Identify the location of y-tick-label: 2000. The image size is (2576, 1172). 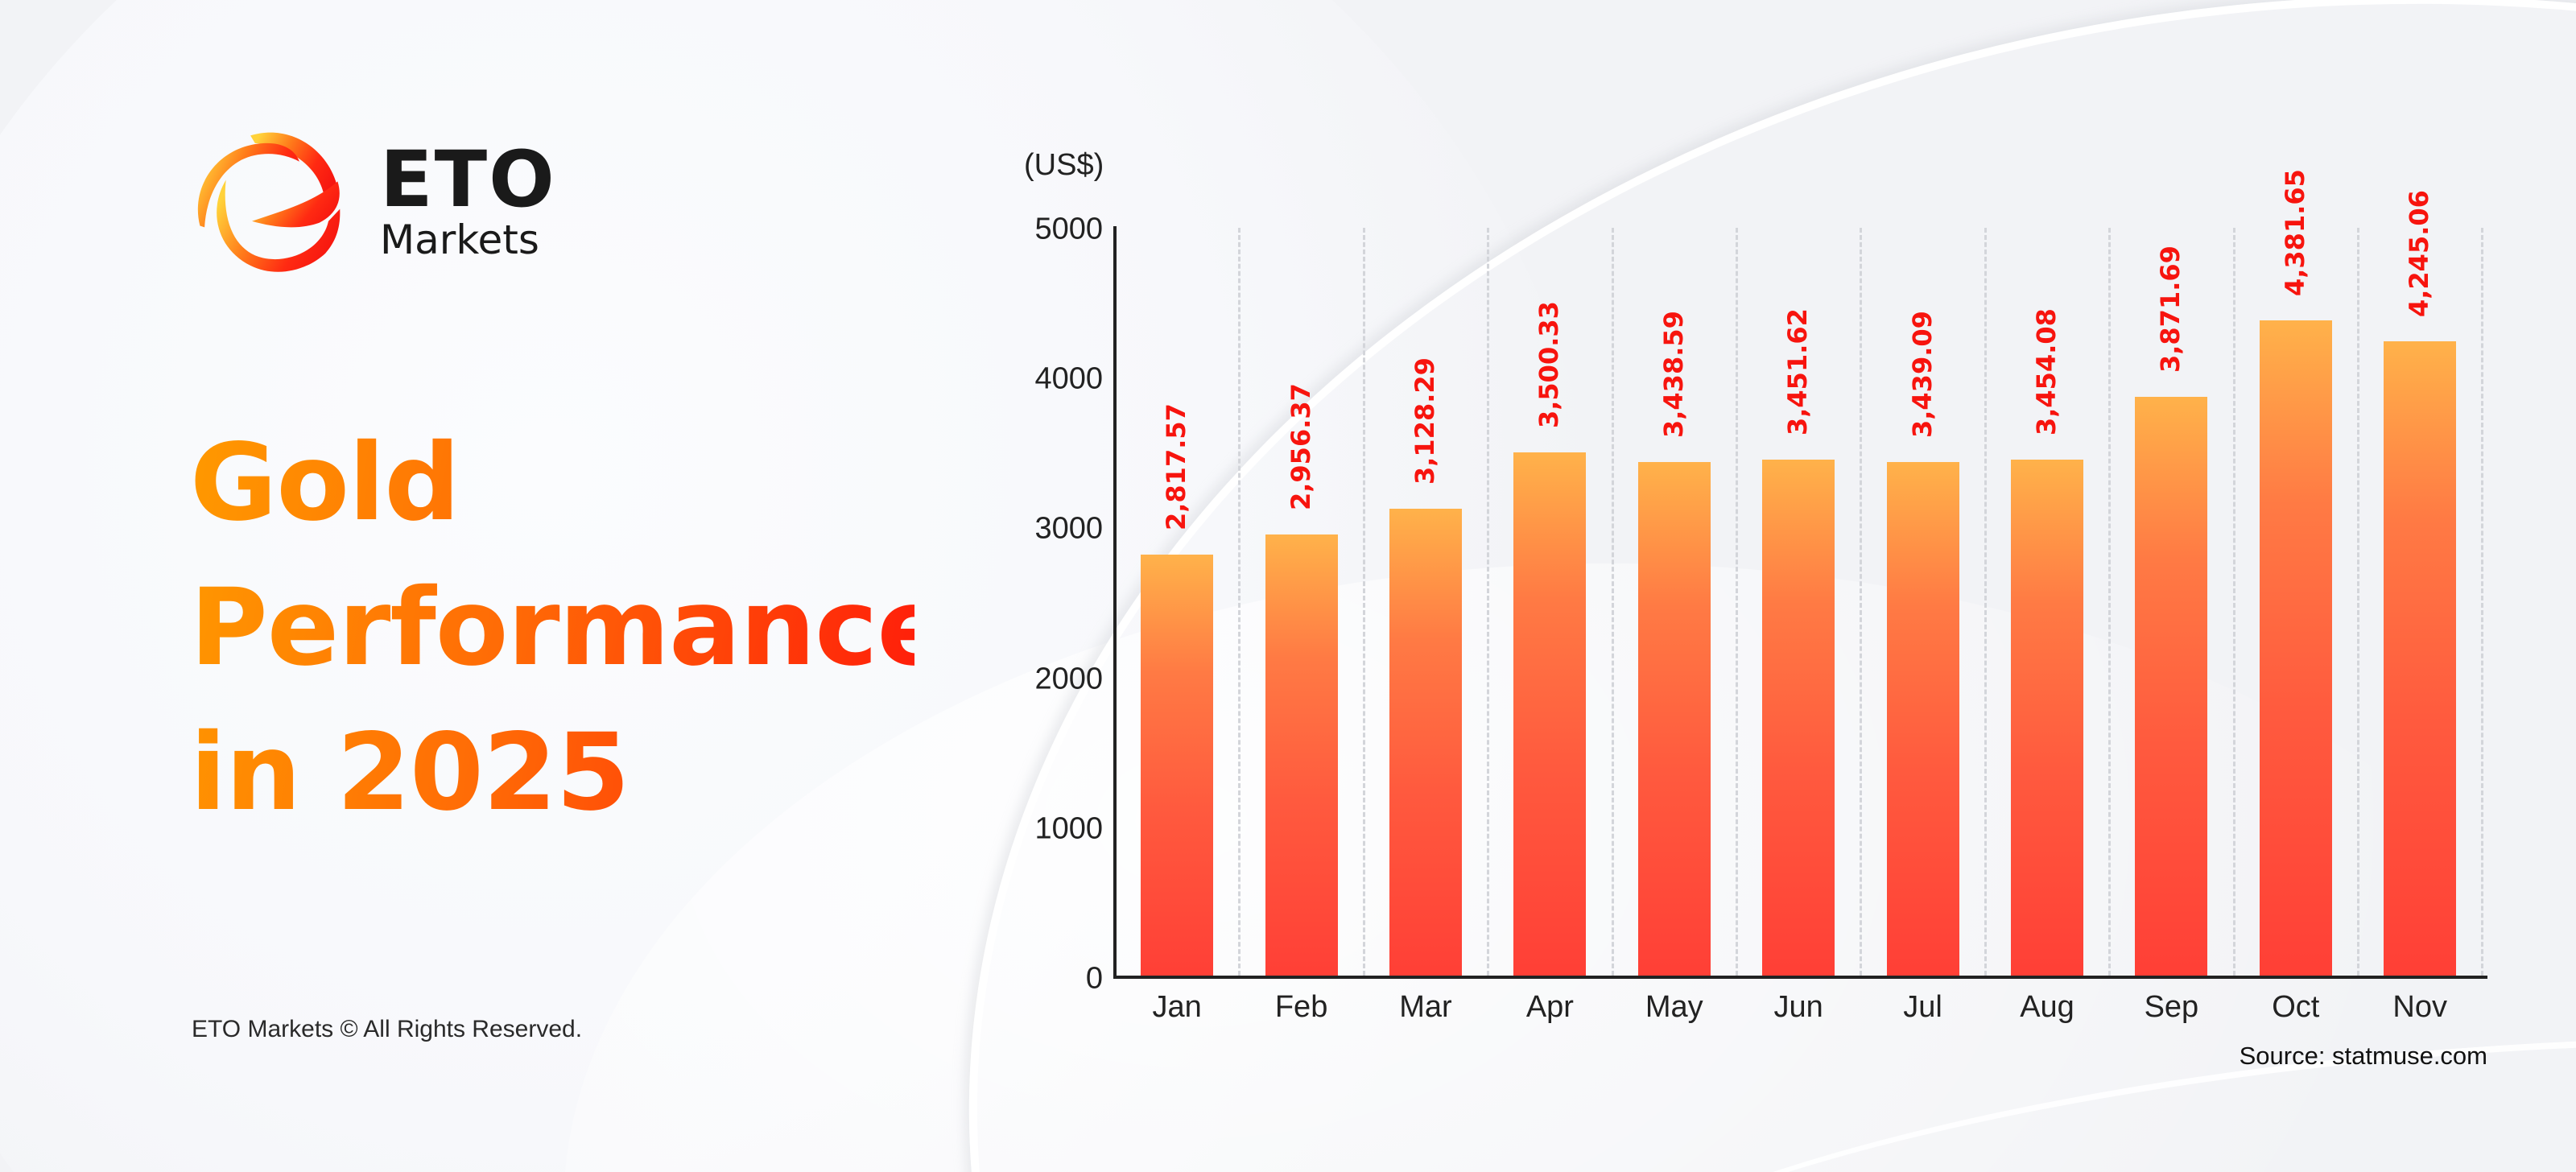
(1068, 679).